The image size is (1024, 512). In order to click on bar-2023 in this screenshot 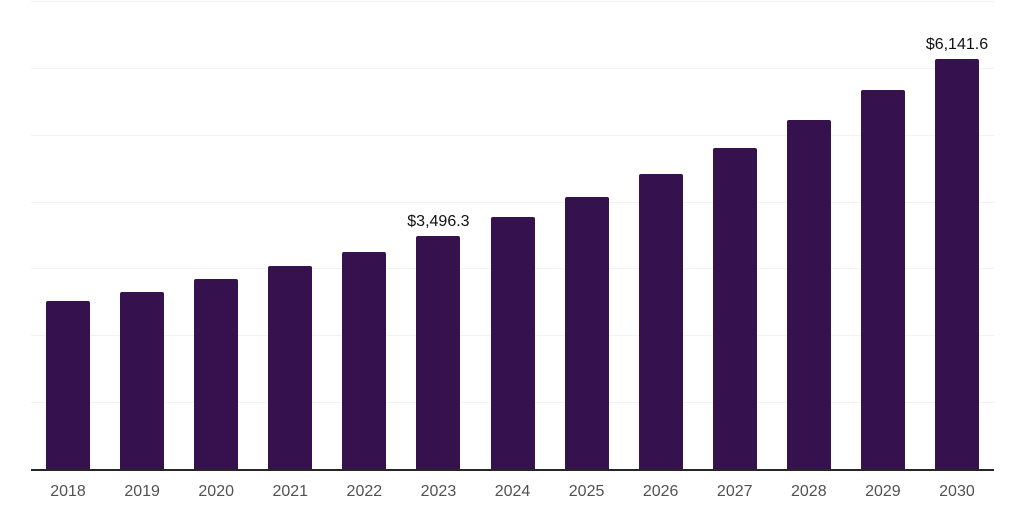, I will do `click(438, 353)`.